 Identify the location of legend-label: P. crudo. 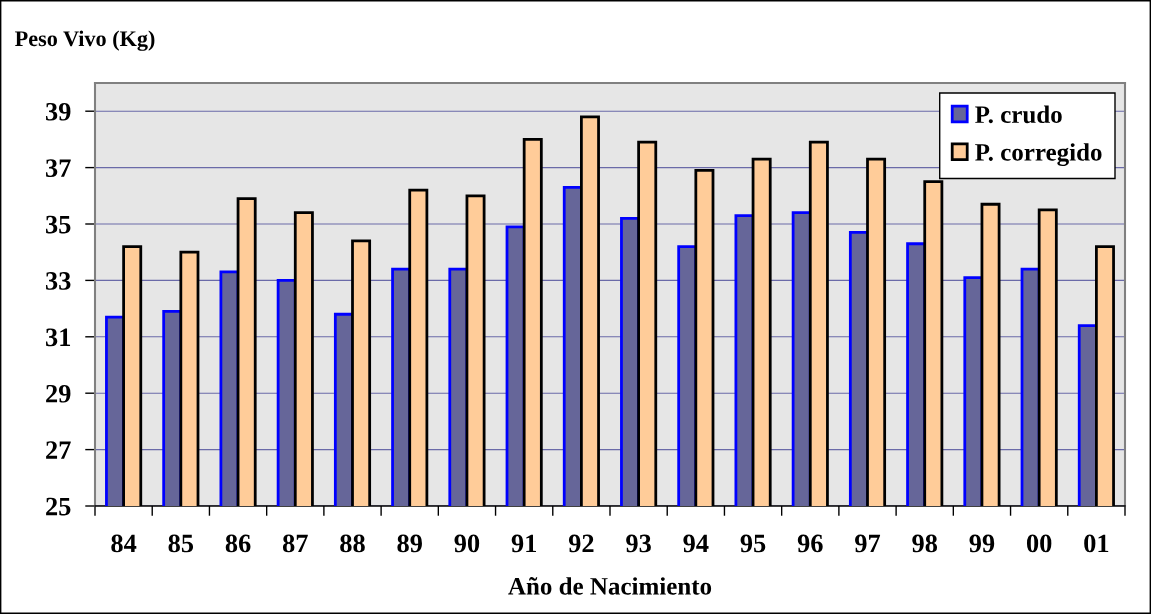
(1018, 114).